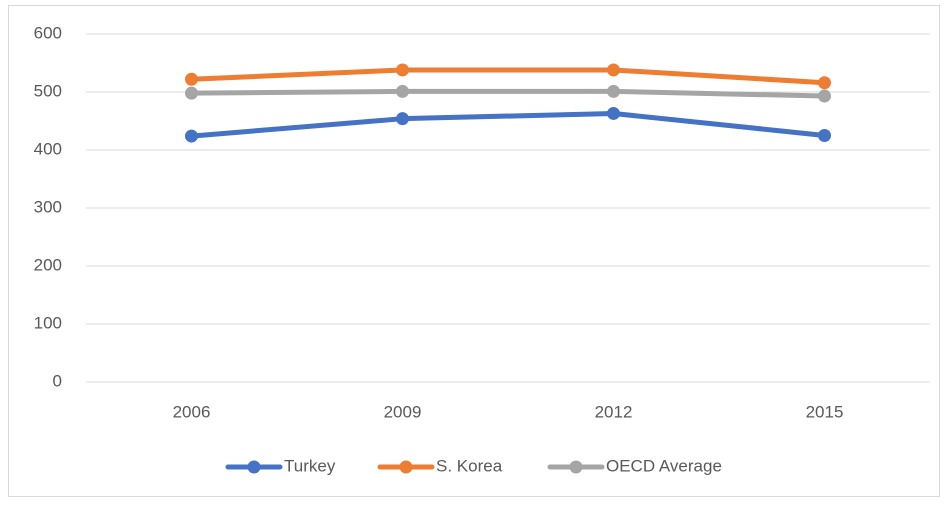  Describe the element at coordinates (48, 90) in the screenshot. I see `y-tick-label: 500` at that location.